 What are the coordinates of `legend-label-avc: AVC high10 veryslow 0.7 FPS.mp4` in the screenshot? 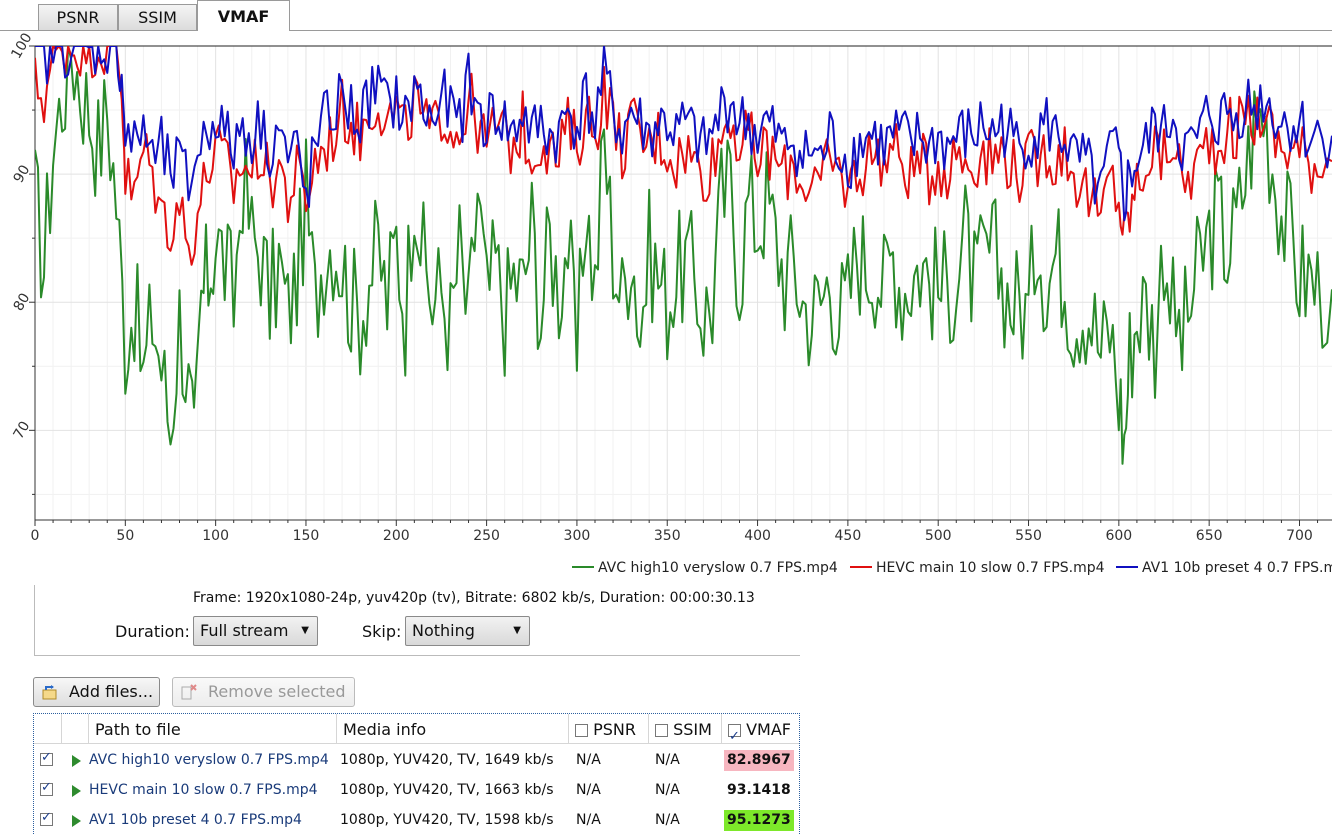 It's located at (718, 568).